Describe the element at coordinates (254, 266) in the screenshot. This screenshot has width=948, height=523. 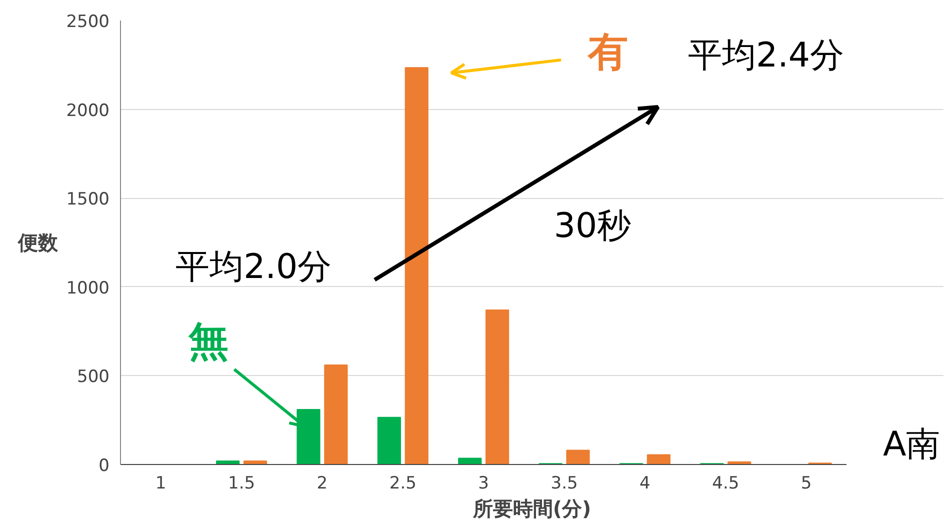
I see `annotation: 平均2.0分` at that location.